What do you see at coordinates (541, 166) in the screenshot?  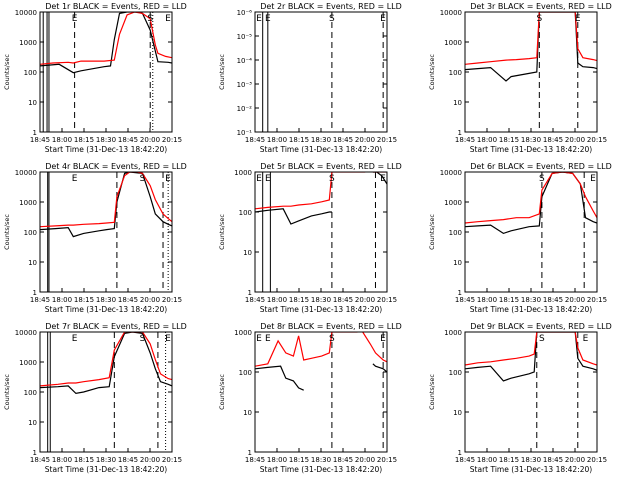 I see `panel-title: Det 6r BLACK = Events, RED = LLD` at bounding box center [541, 166].